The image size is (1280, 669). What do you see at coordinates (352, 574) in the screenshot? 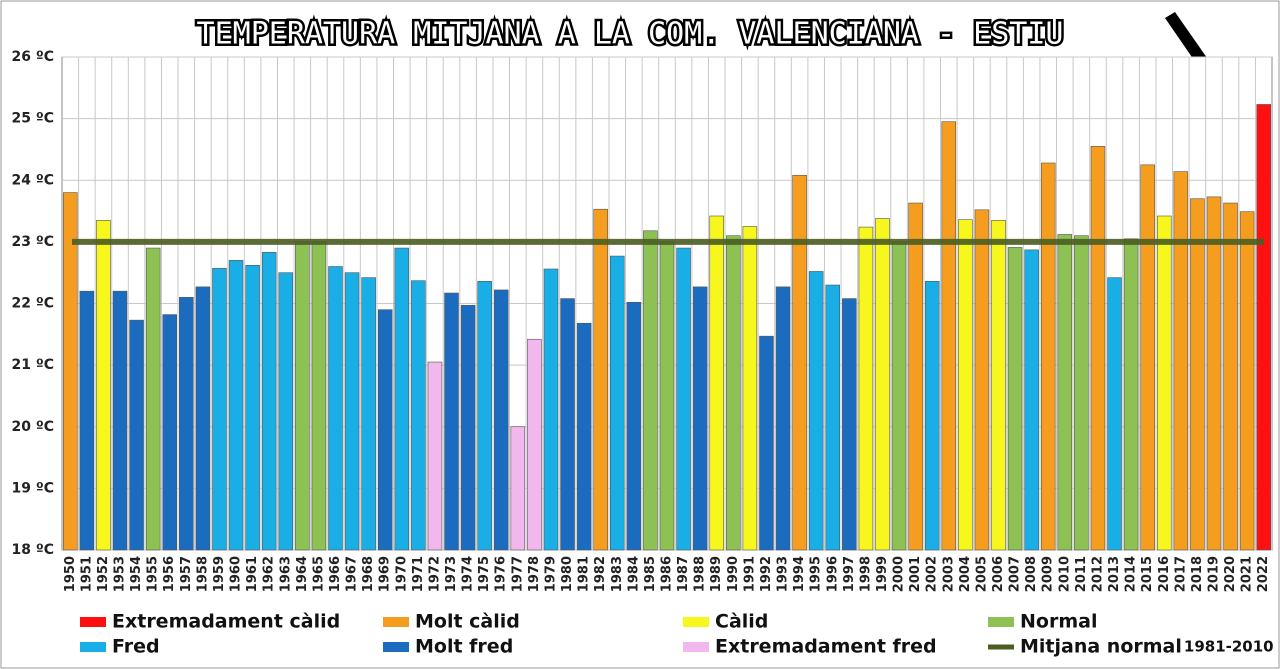
I see `x-tick-label: 1967` at bounding box center [352, 574].